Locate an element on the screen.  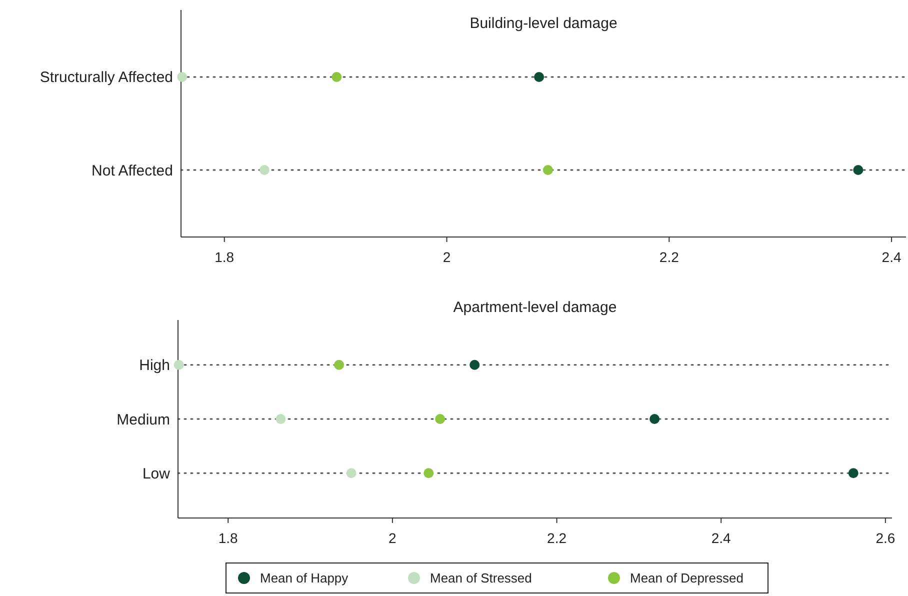
y-tick-label: Low is located at coordinates (156, 473).